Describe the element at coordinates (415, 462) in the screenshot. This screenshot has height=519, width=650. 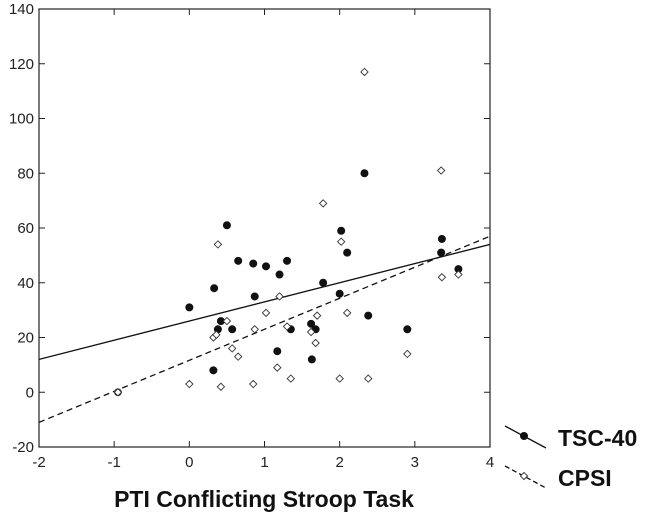
I see `x-tick-label: 3` at that location.